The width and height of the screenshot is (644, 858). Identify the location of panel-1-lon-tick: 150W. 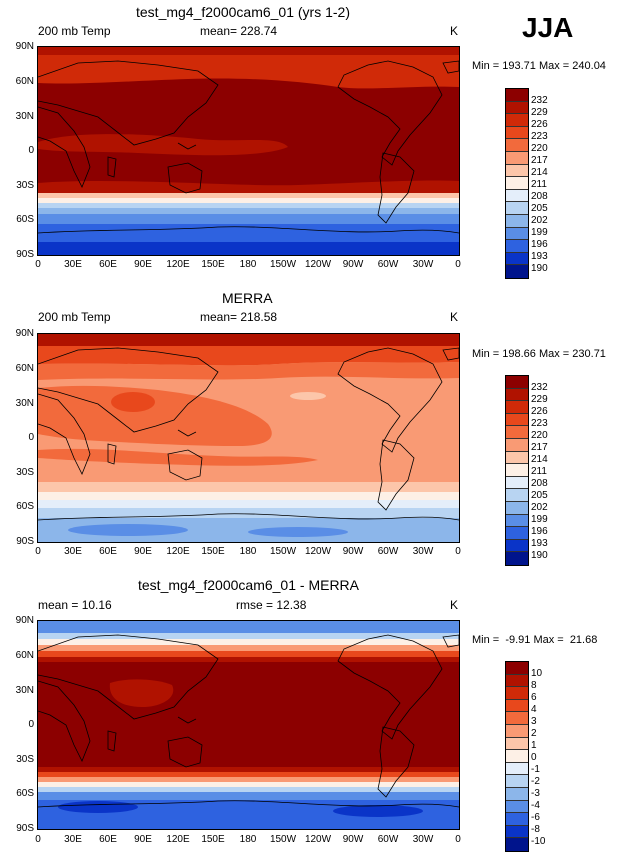
(283, 264).